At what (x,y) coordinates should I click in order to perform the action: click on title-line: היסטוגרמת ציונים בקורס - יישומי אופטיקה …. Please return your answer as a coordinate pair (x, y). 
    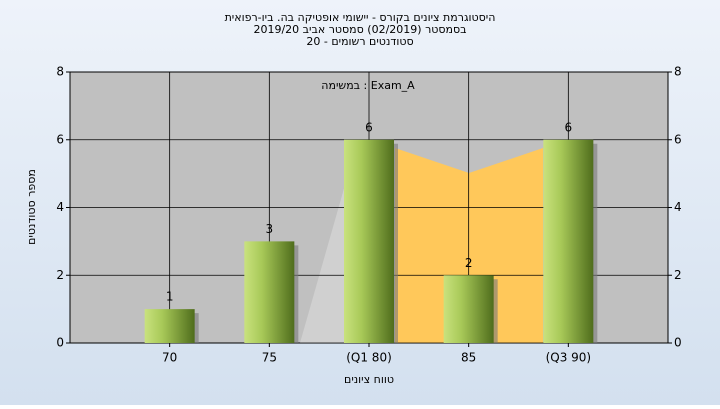
    Looking at the image, I should click on (360, 17).